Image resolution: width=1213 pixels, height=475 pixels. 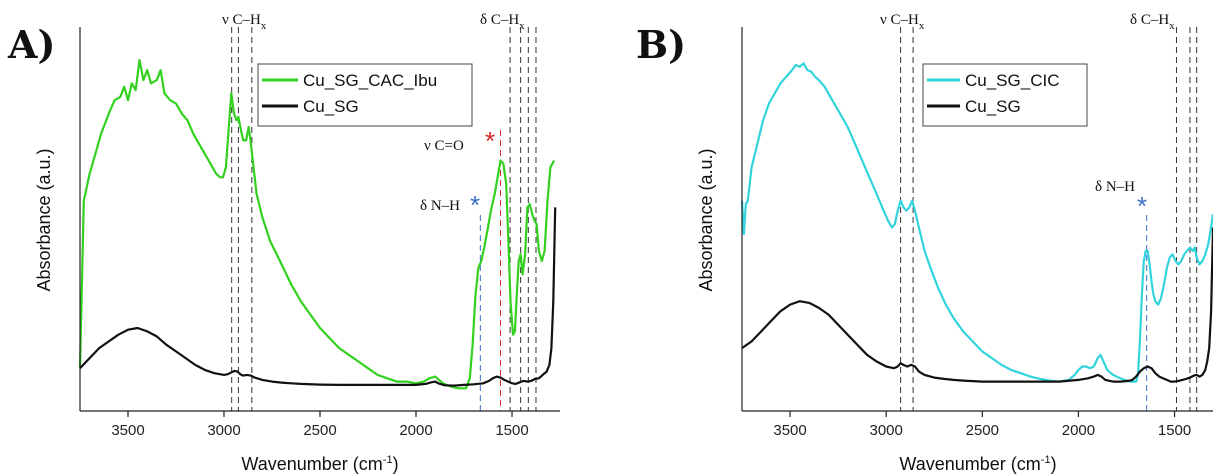 I want to click on panel-a-delta-ch-label: δ C–Hx, so click(x=502, y=22).